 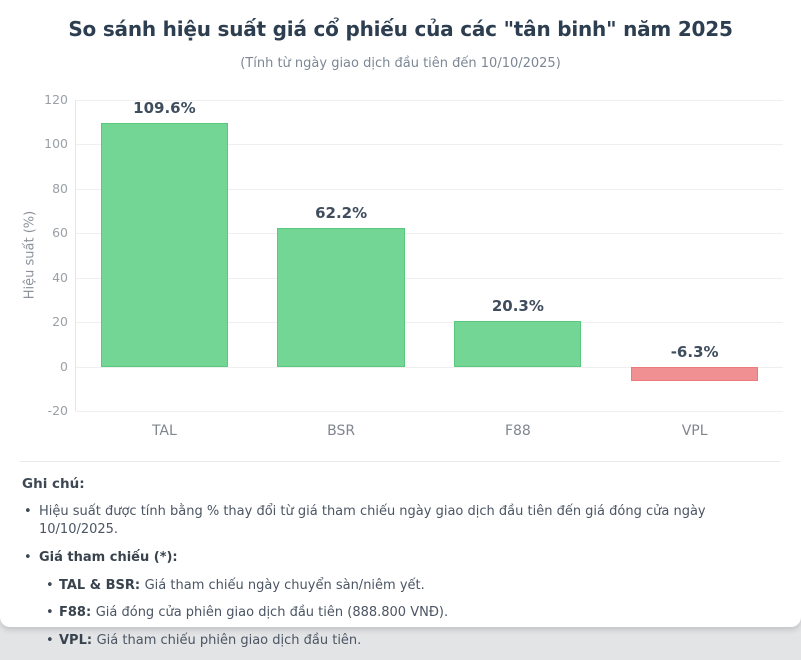 I want to click on bar-tal, so click(x=164, y=245).